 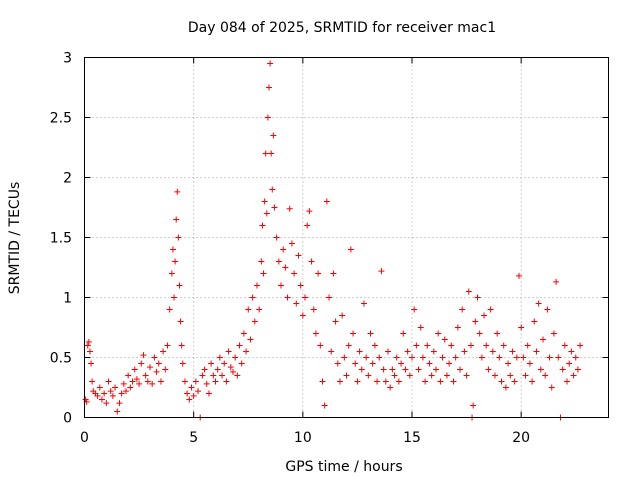 What do you see at coordinates (193, 438) in the screenshot?
I see `x-tick-label: 5` at bounding box center [193, 438].